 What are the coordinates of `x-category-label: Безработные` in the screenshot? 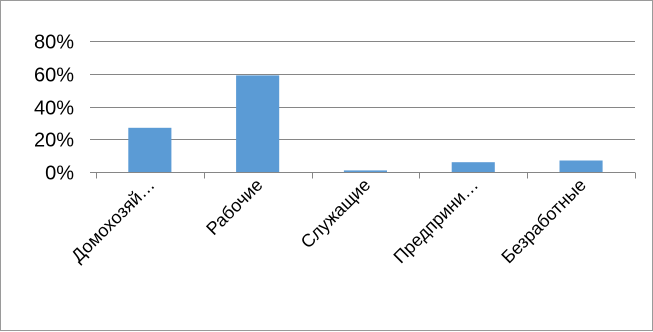 It's located at (543, 221).